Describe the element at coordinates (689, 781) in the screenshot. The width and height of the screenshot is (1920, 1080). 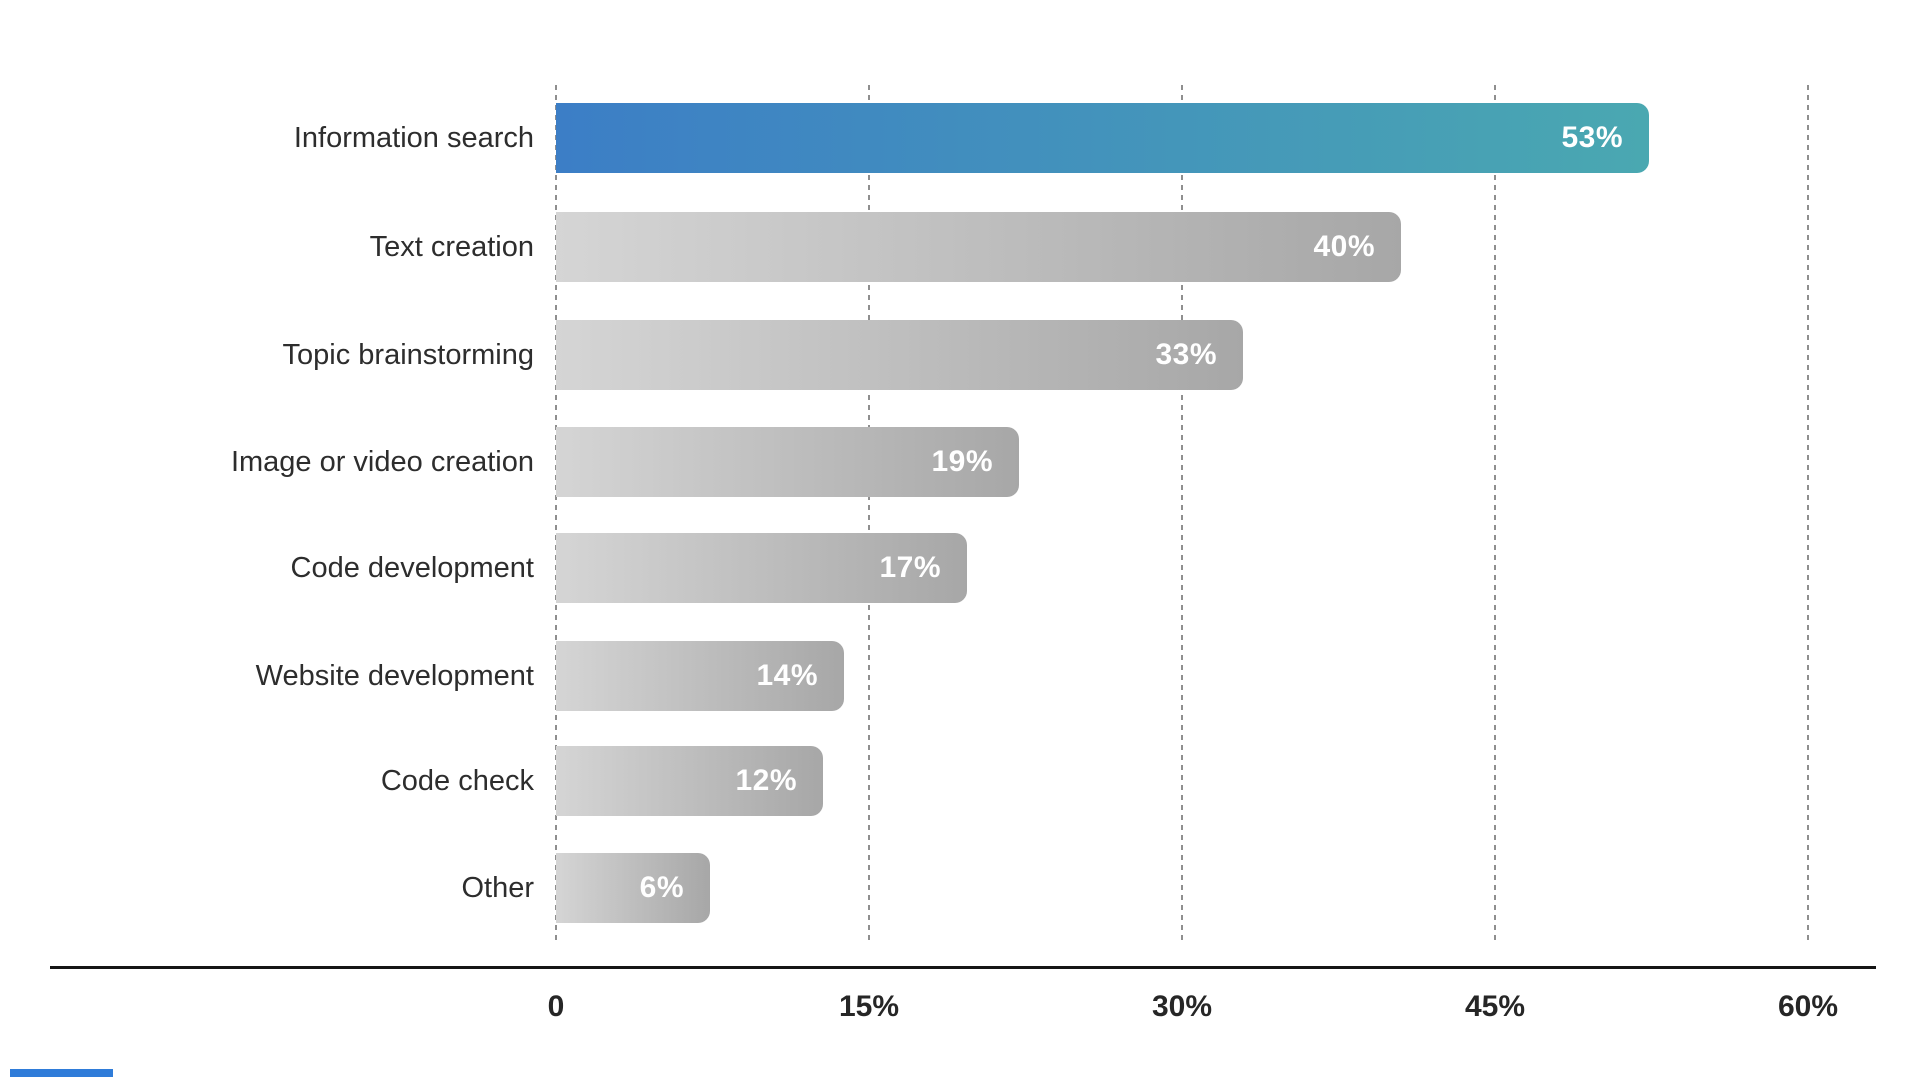
I see `bar: 12%` at that location.